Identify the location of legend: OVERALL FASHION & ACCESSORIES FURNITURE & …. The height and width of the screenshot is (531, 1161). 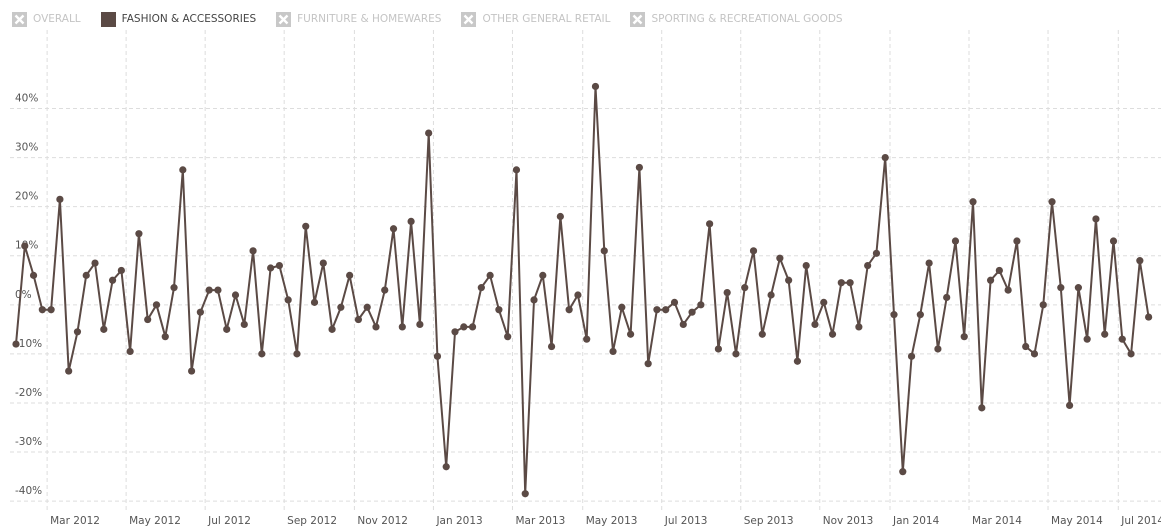
(437, 19).